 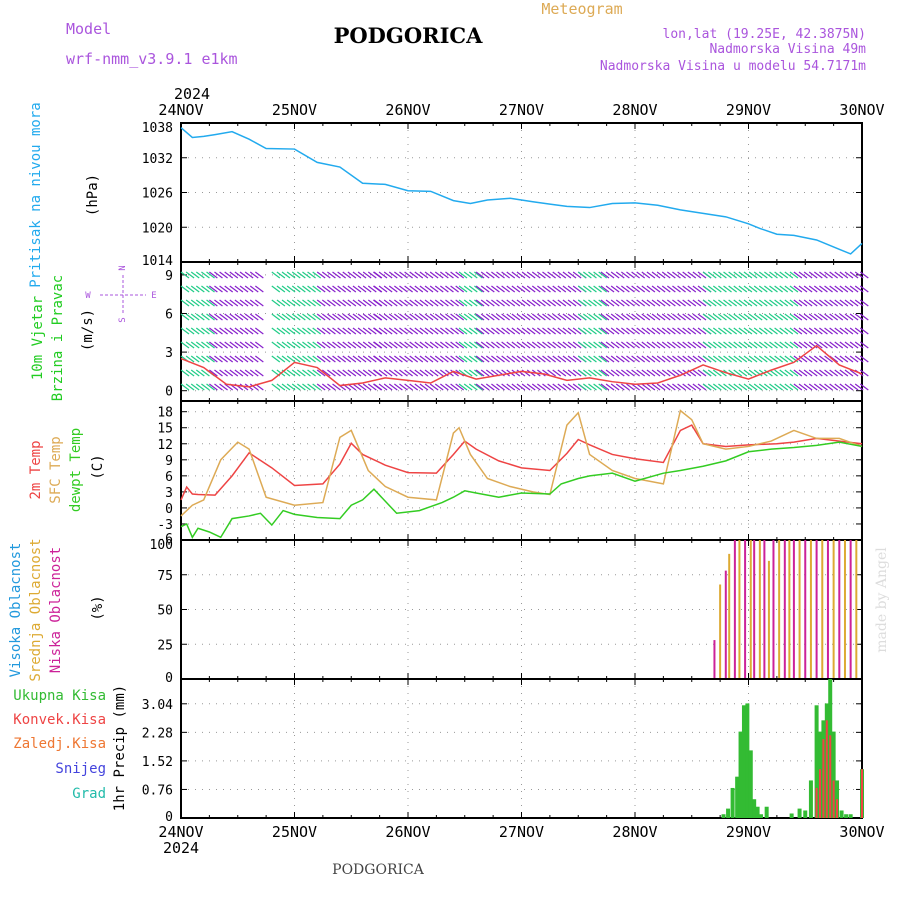 I want to click on y-tick-label: 0.76, so click(x=157, y=790).